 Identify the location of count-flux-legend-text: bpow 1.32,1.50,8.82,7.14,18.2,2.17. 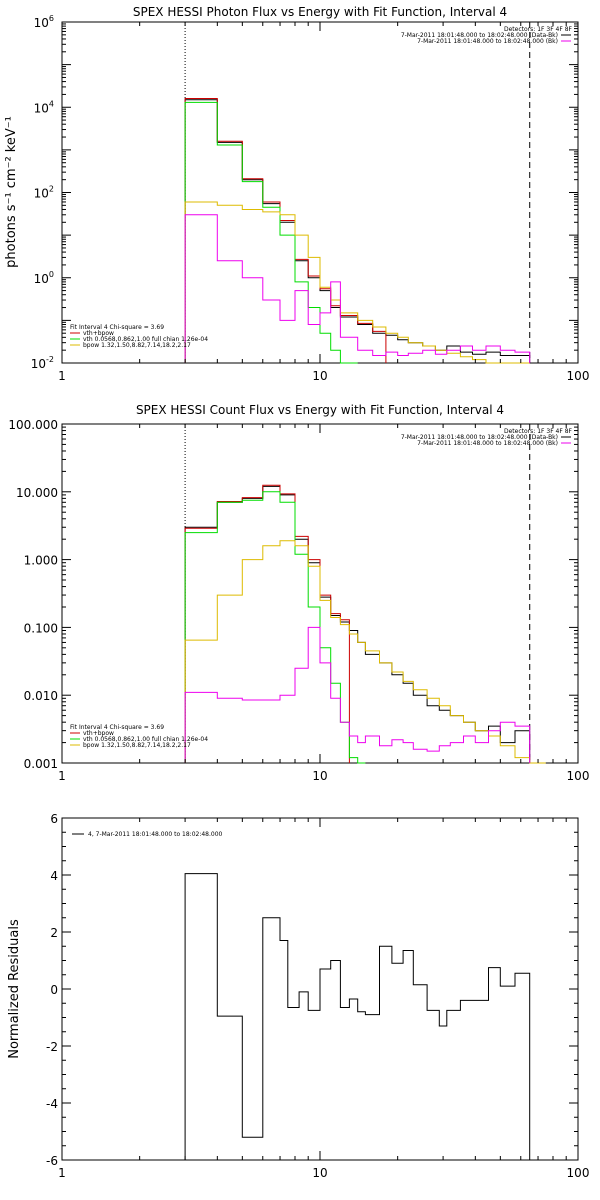
(137, 745).